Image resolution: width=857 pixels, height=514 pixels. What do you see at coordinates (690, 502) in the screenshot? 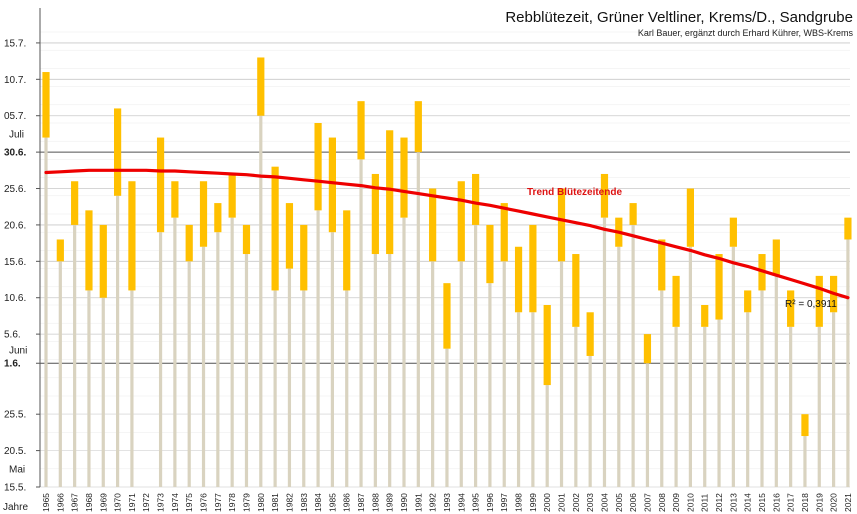
I see `x-tick-label: 2010` at bounding box center [690, 502].